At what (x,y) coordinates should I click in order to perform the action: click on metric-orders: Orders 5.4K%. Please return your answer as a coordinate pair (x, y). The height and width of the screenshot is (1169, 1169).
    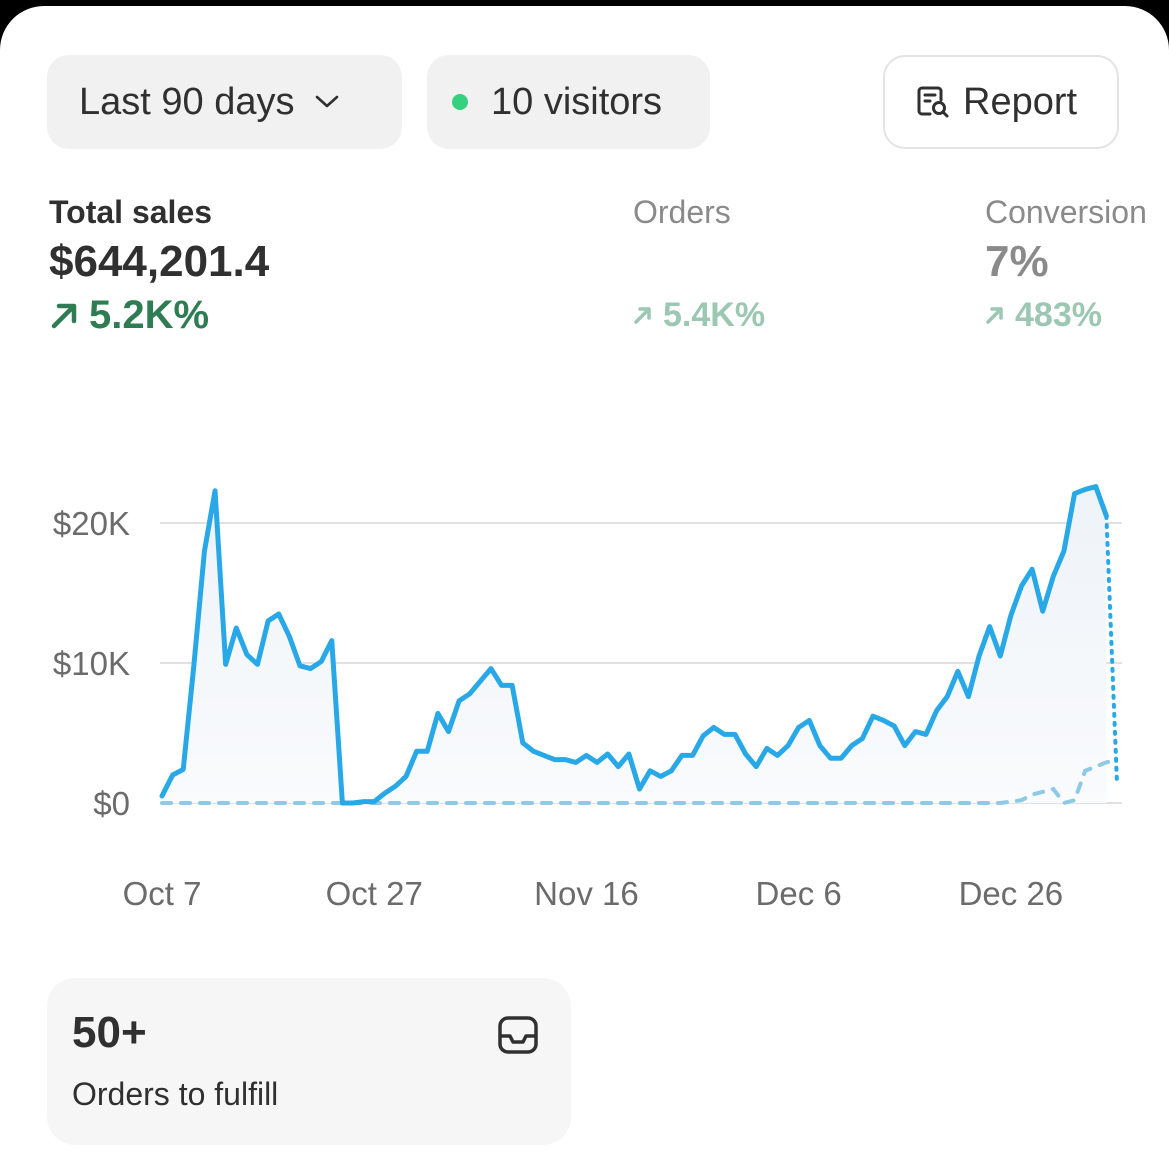
    Looking at the image, I should click on (699, 266).